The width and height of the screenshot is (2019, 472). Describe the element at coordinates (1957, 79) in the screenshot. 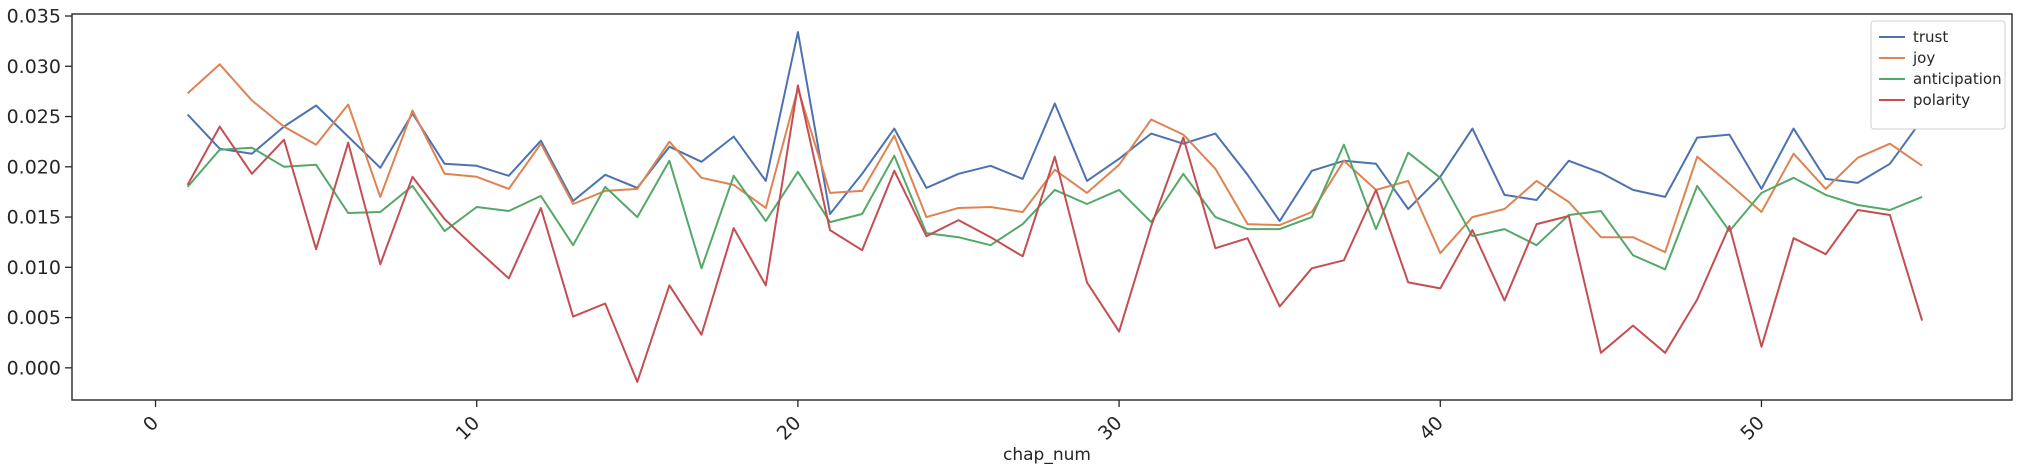

I see `legend-label-anticipation: anticipation` at that location.